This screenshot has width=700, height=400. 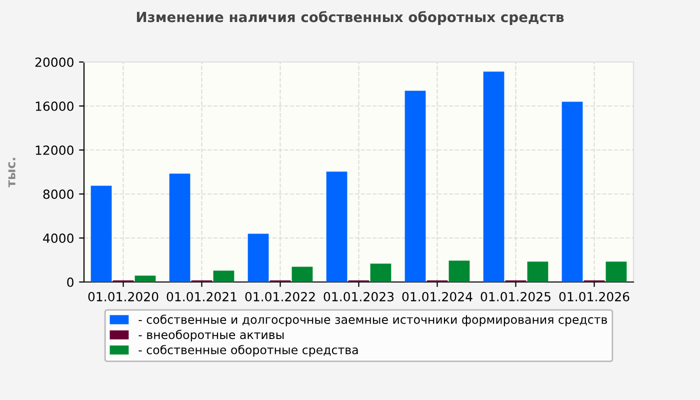 What do you see at coordinates (350, 18) in the screenshot?
I see `chart-title: Изменение наличия собственных оборотных средств` at bounding box center [350, 18].